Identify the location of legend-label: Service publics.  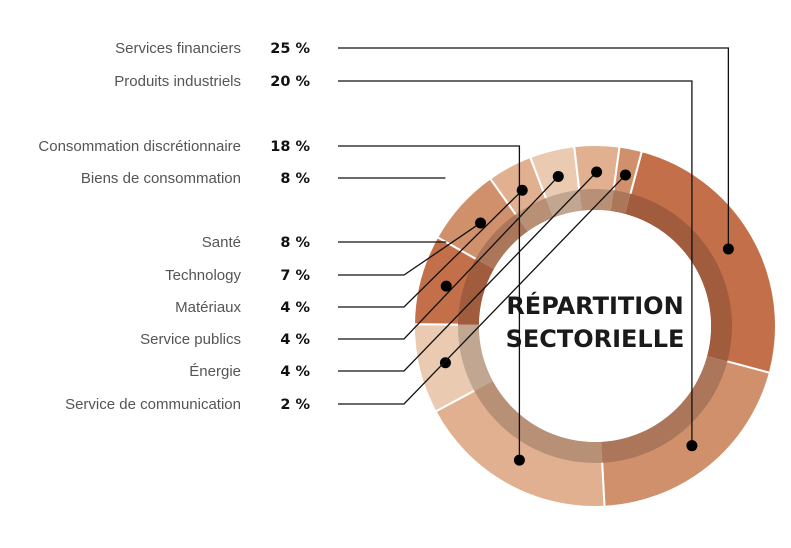
(190, 339).